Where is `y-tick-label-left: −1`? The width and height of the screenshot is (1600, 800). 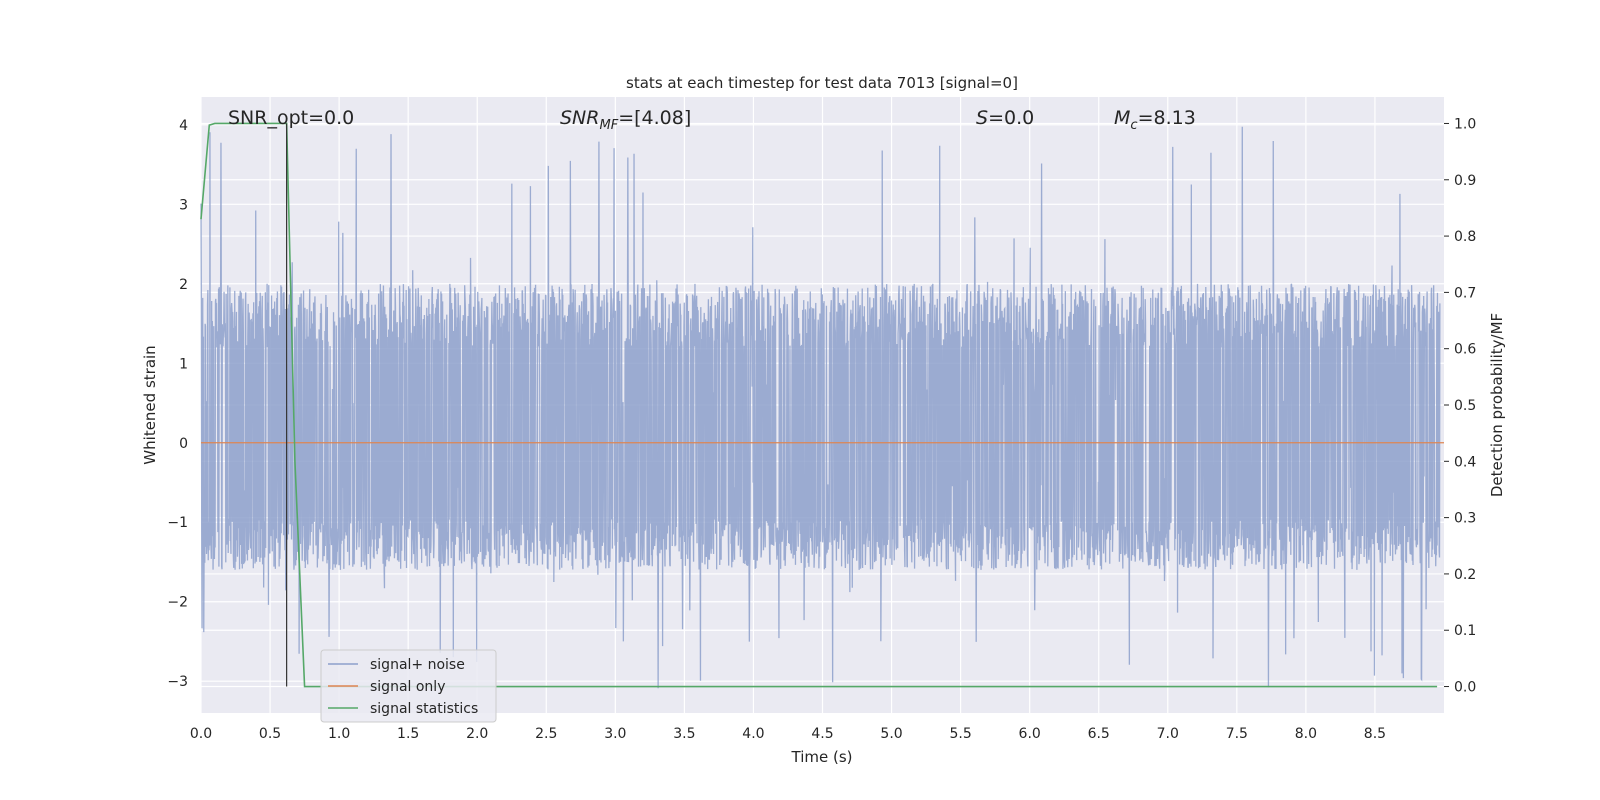
y-tick-label-left: −1 is located at coordinates (177, 523).